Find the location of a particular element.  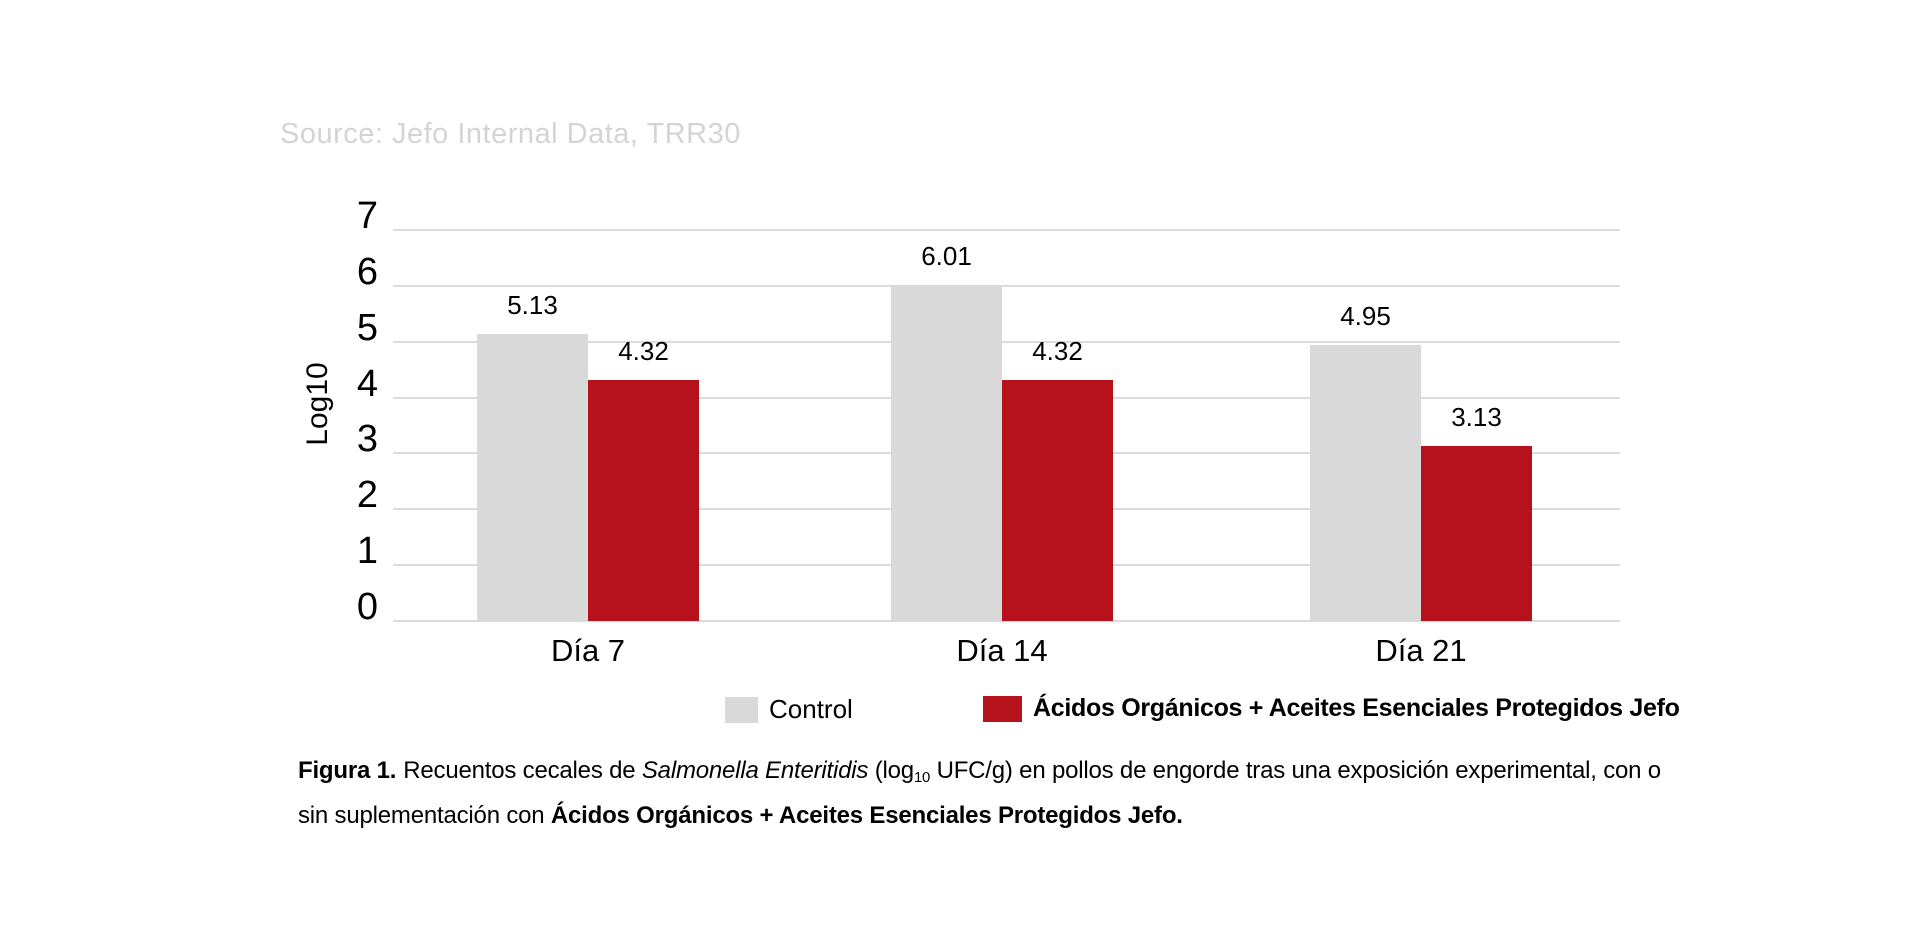

y-tick-label: 4 is located at coordinates (367, 383).